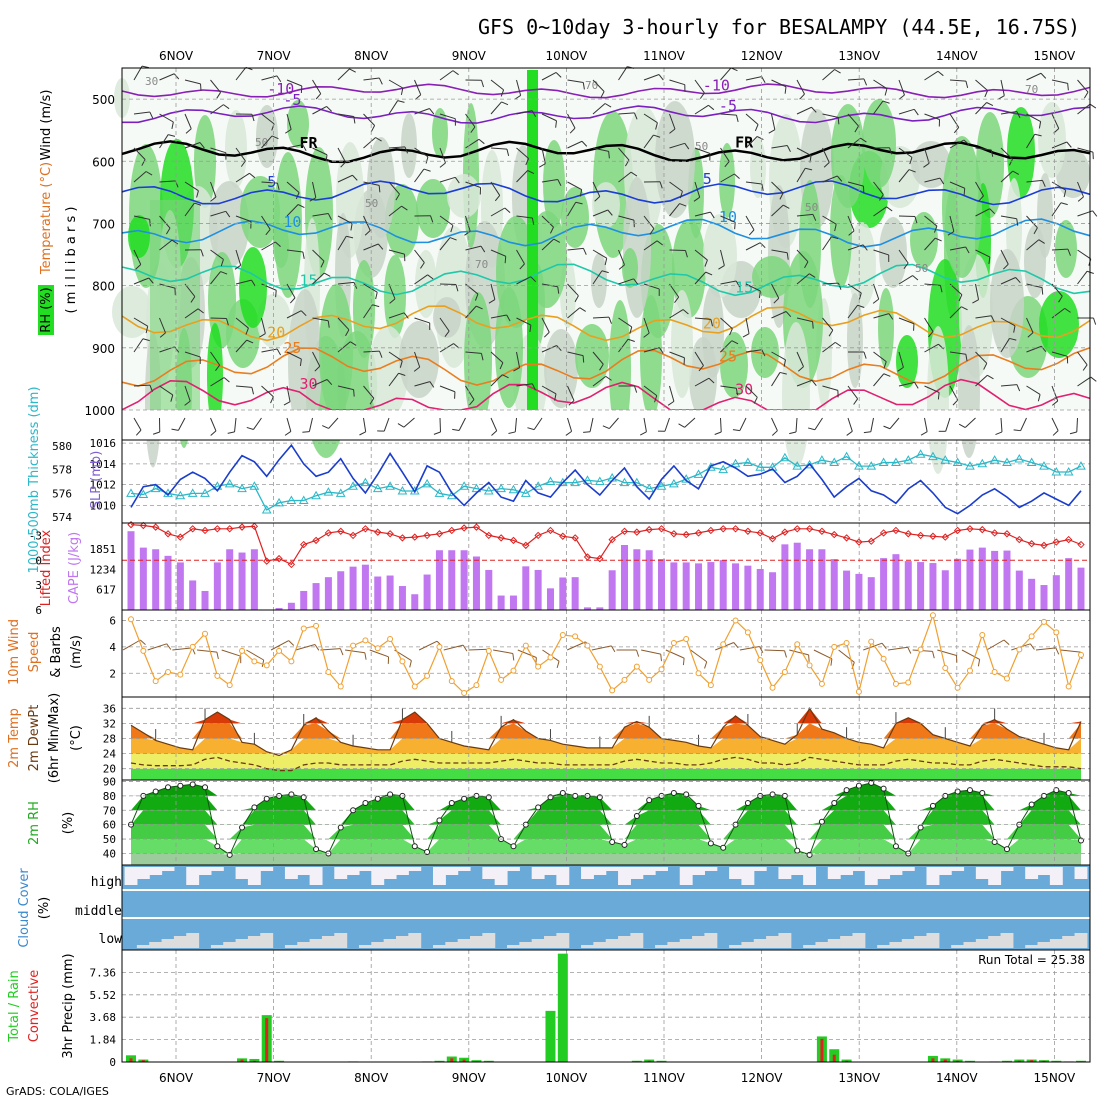 This screenshot has height=1100, width=1100. Describe the element at coordinates (606, 367) in the screenshot. I see `temp-contour-line` at that location.